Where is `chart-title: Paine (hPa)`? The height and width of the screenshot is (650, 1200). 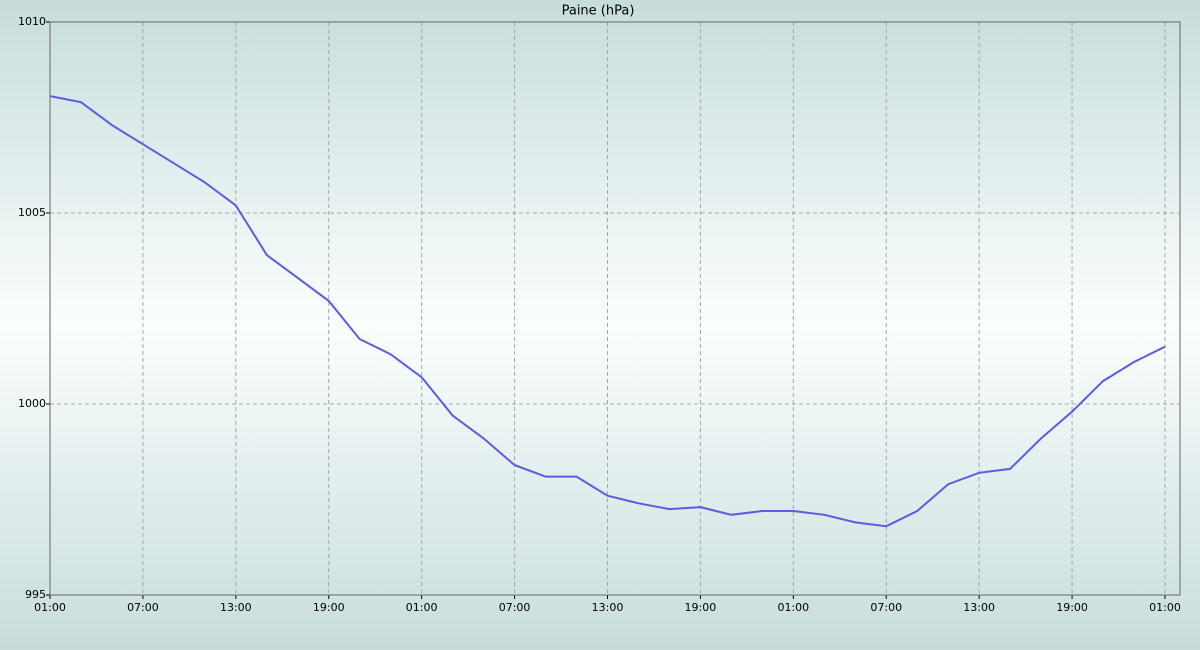
chart-title: Paine (hPa) is located at coordinates (598, 11).